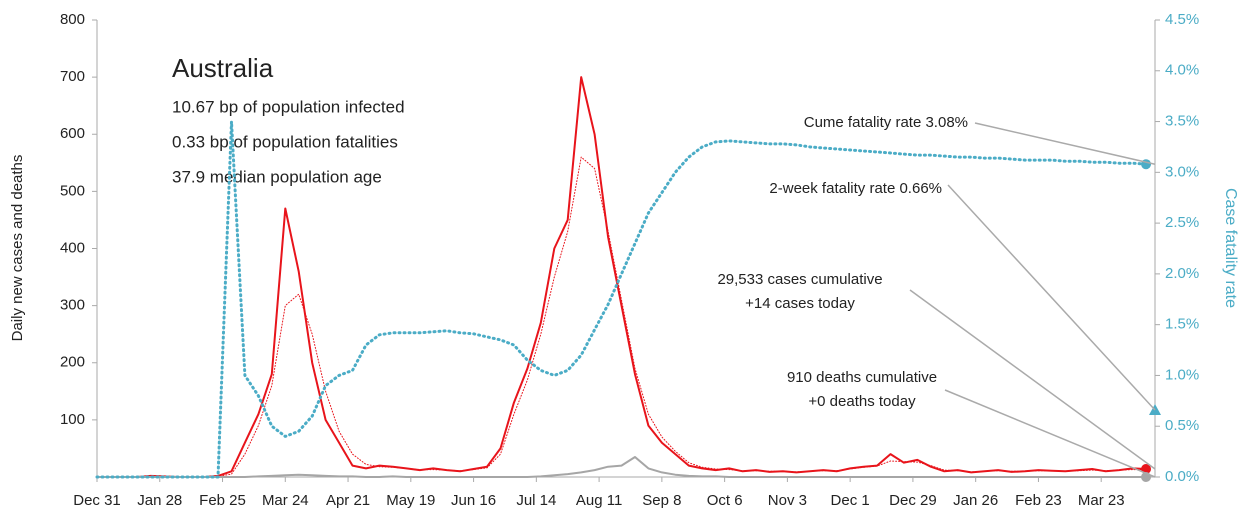 This screenshot has width=1244, height=517. Describe the element at coordinates (621, 467) in the screenshot. I see `series-line` at that location.